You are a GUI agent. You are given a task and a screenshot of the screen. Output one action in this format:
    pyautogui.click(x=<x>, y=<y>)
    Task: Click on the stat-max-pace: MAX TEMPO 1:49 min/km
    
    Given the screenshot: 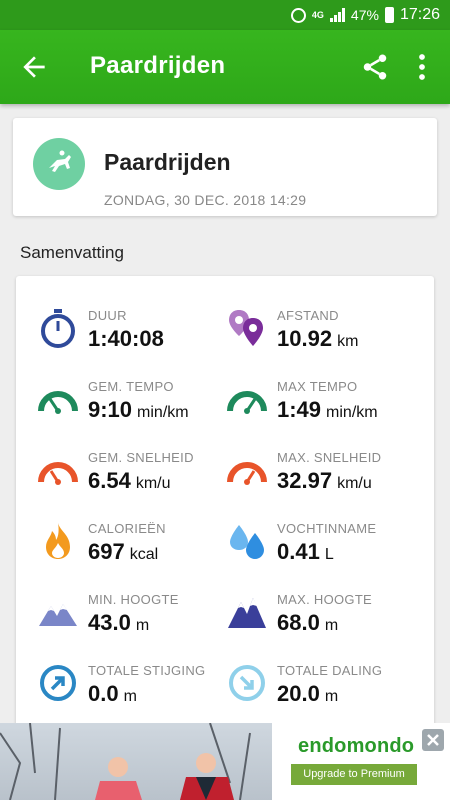 What is the action you would take?
    pyautogui.click(x=327, y=409)
    